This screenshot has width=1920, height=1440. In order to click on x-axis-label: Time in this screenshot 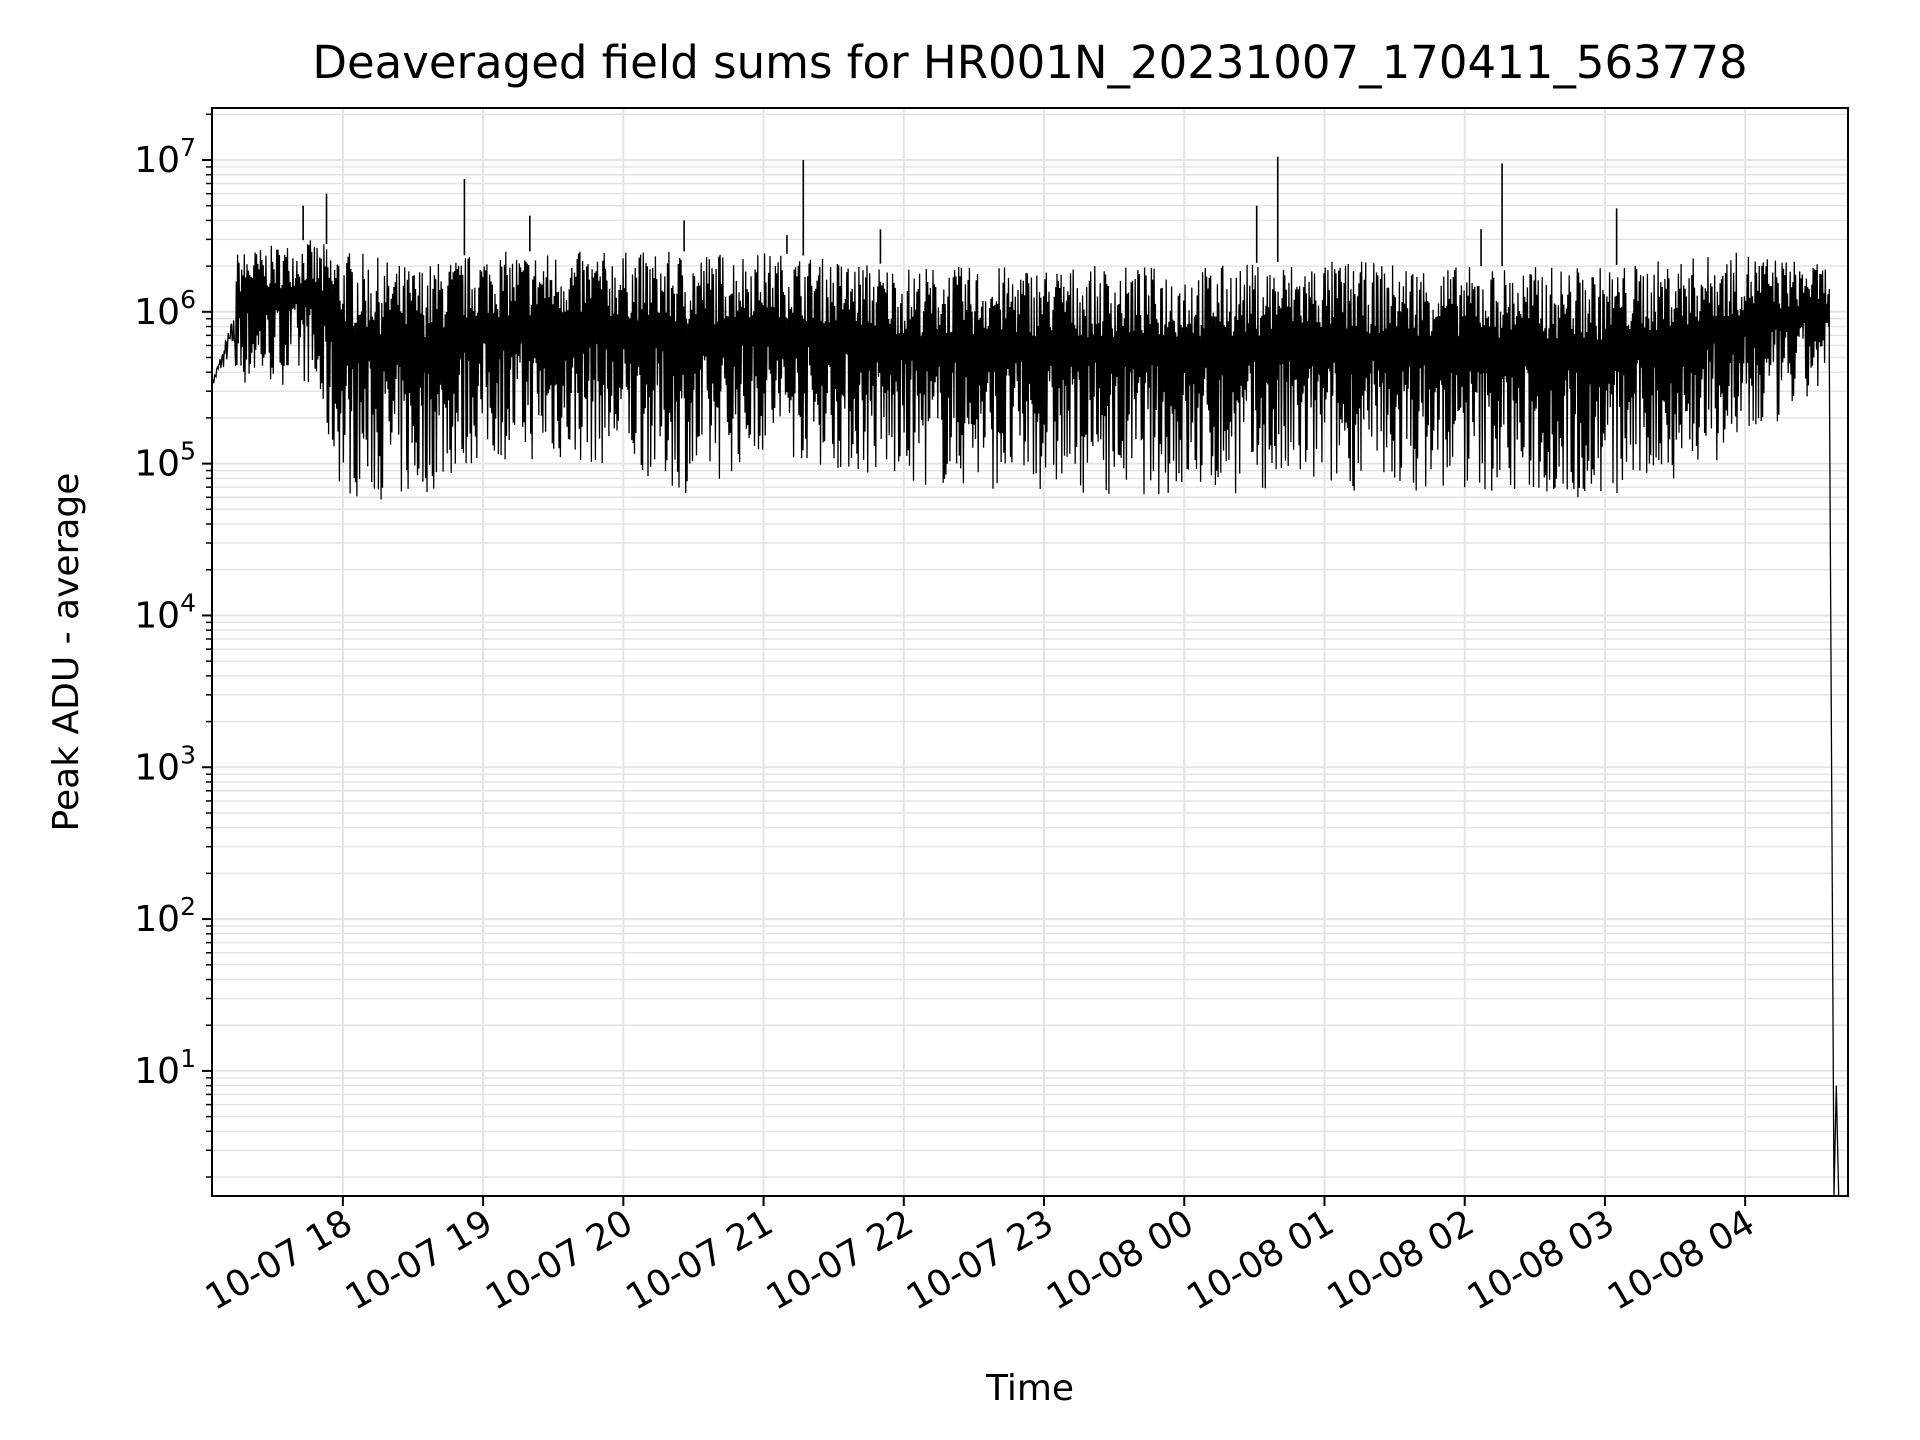, I will do `click(1029, 1388)`.